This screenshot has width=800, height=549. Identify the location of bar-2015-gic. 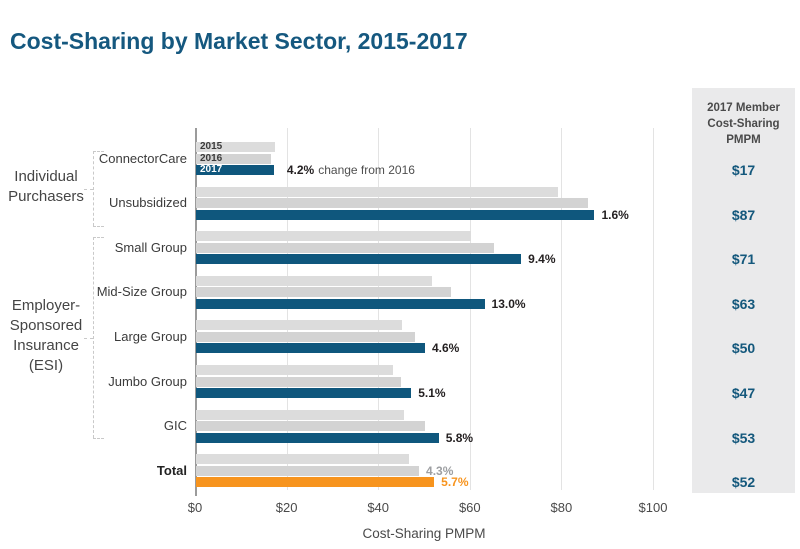
(300, 414).